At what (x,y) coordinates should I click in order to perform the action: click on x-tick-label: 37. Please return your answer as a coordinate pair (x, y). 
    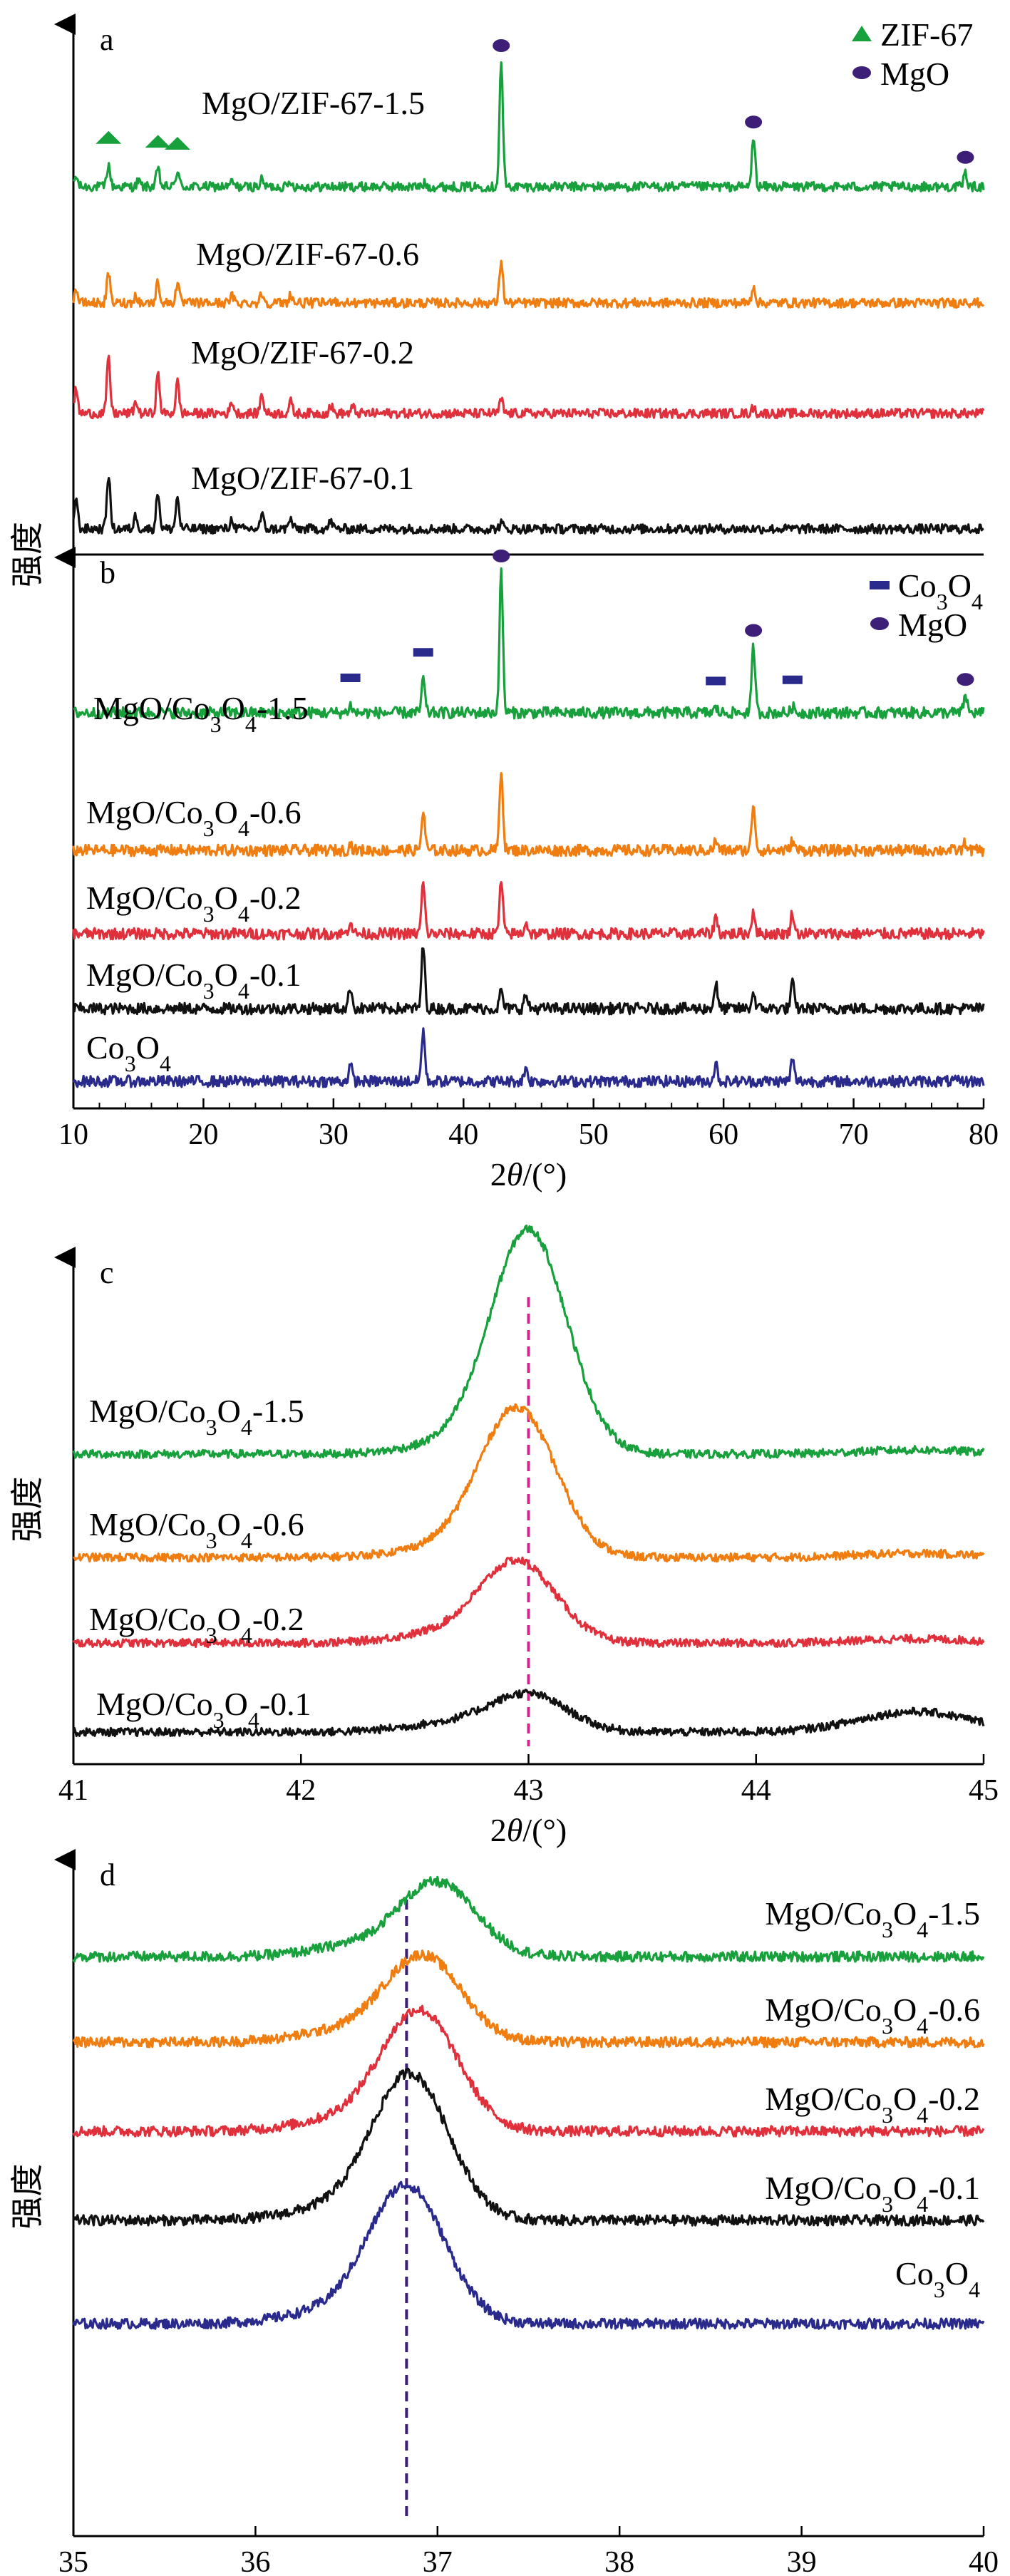
    Looking at the image, I should click on (438, 2561).